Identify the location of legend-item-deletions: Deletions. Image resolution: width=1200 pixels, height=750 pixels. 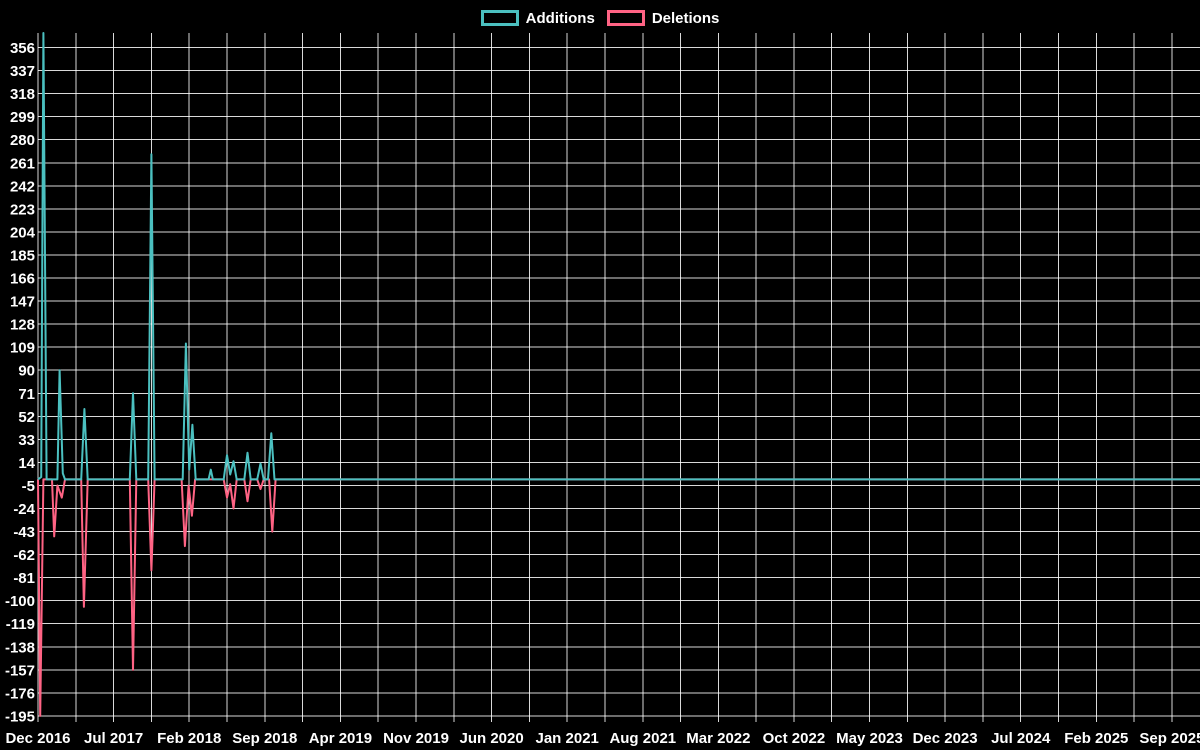
(663, 18).